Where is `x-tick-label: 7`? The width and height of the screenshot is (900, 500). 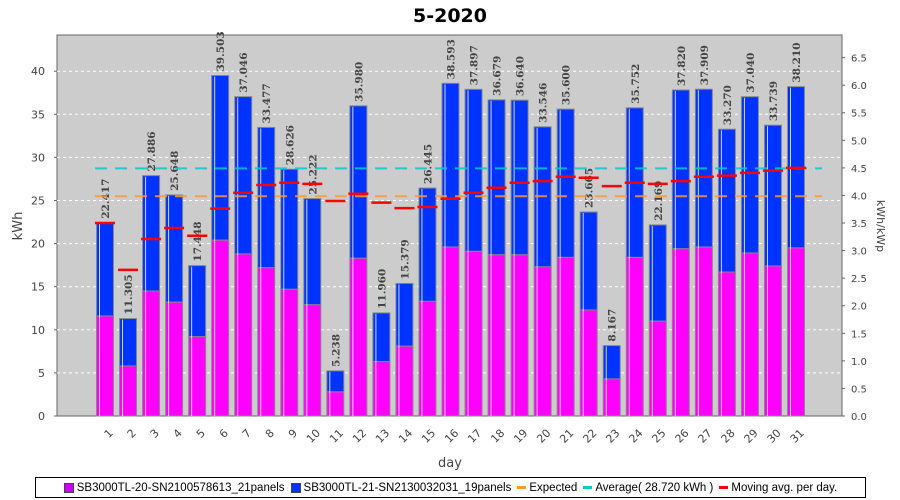
x-tick-label: 7 is located at coordinates (247, 434).